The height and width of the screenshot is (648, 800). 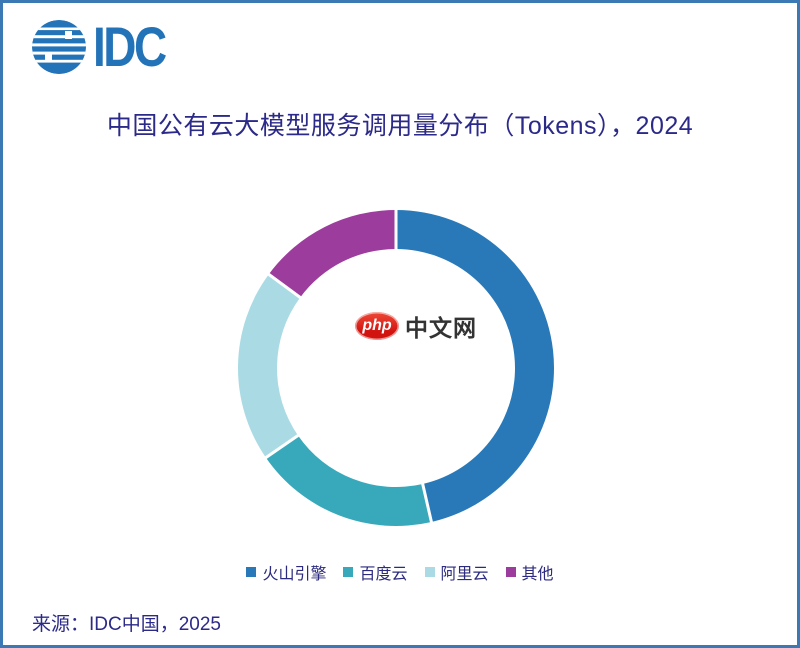 I want to click on legend-label: 其他, so click(x=537, y=574).